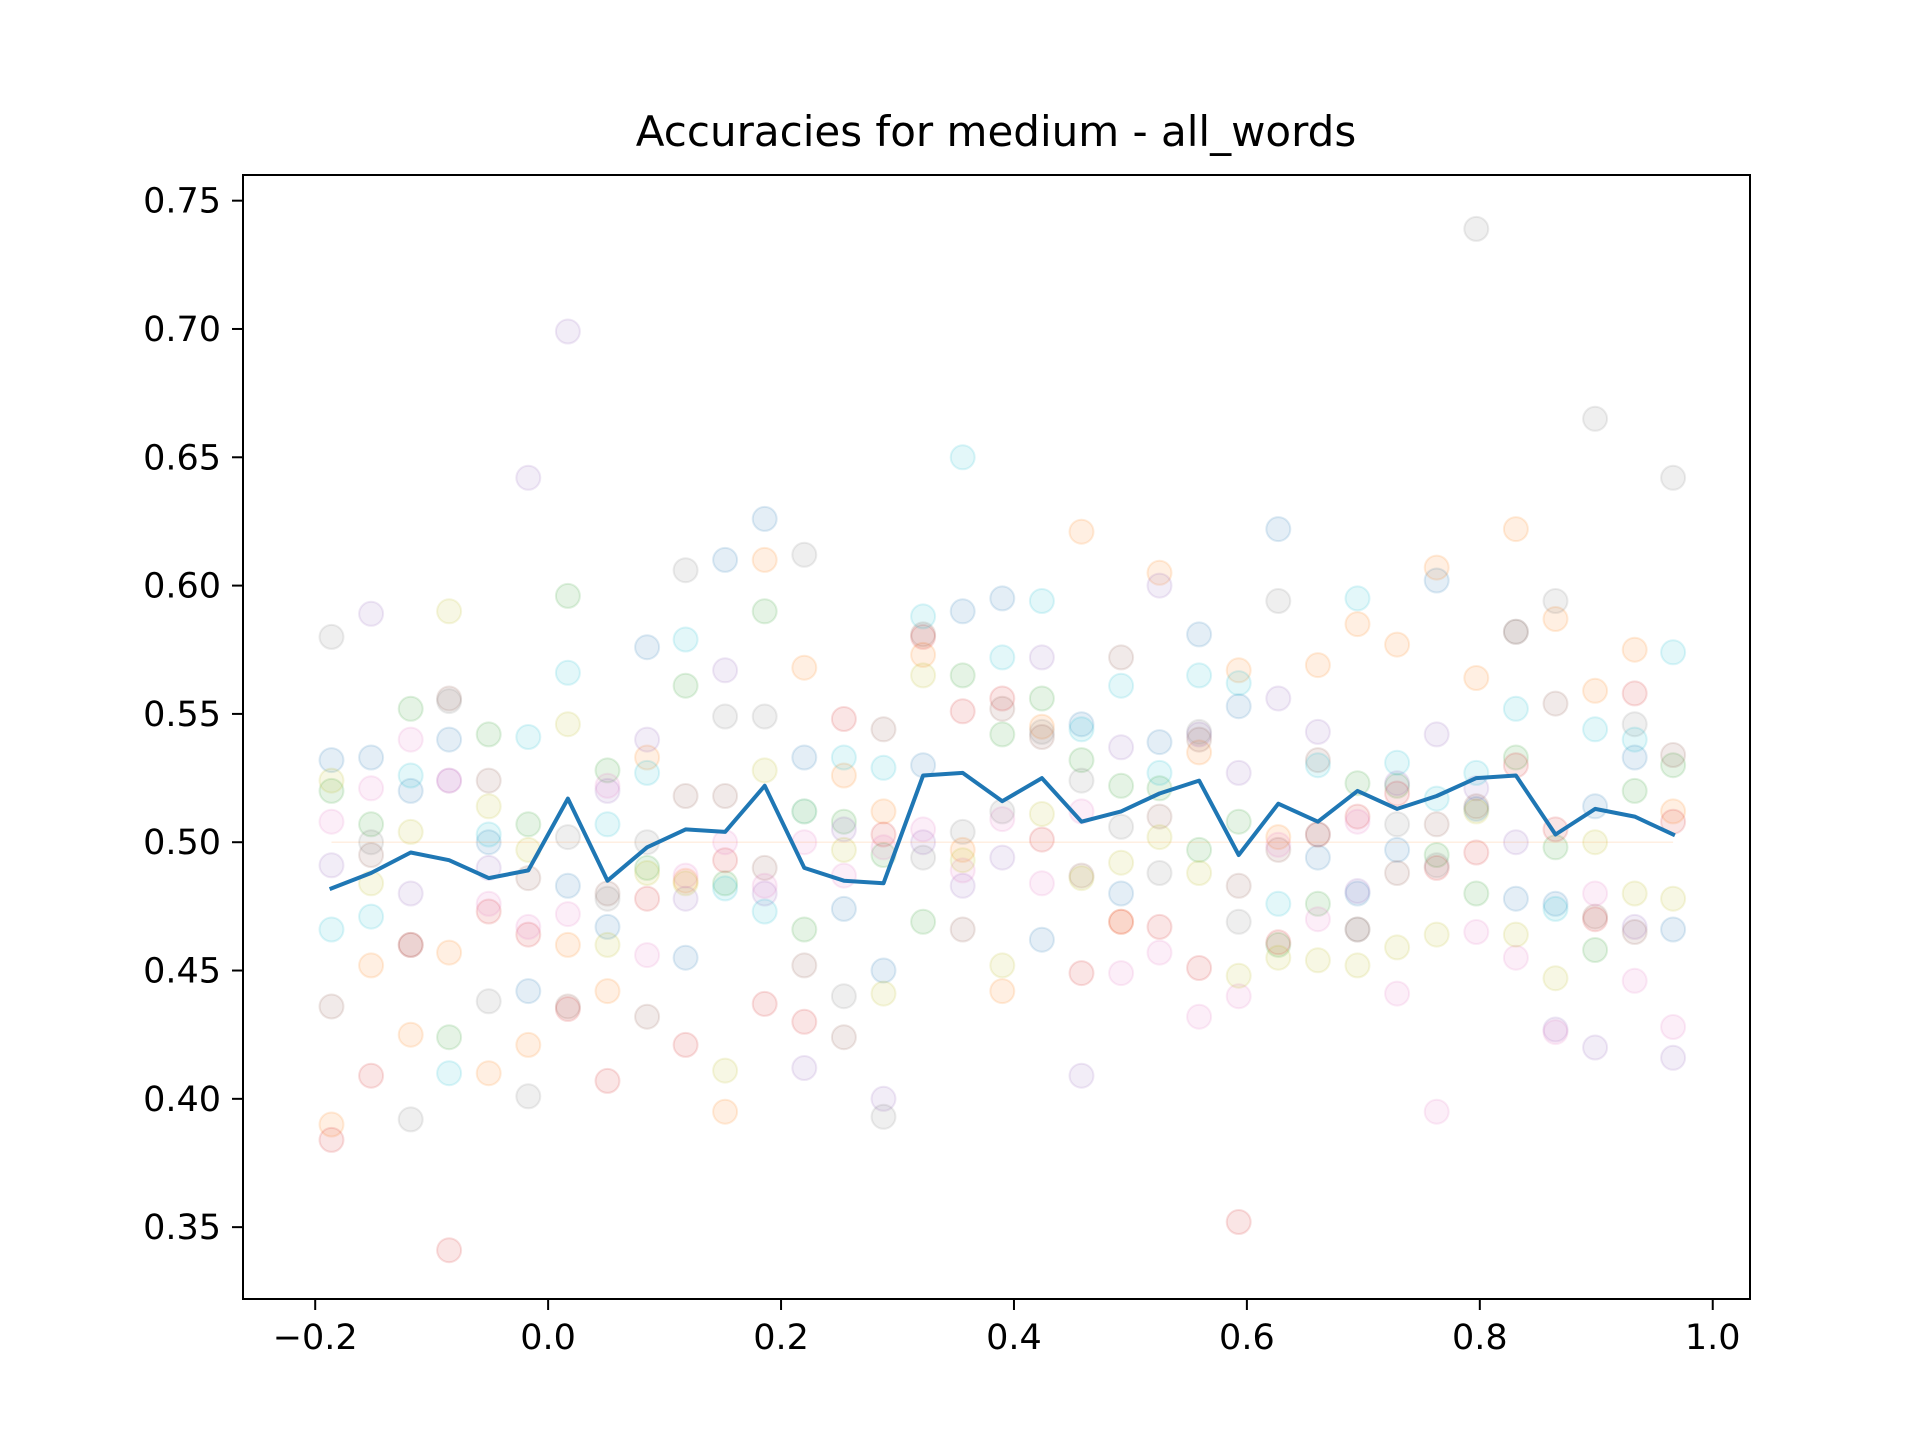 The height and width of the screenshot is (1440, 1920). I want to click on y-tick-label: 0.60, so click(182, 587).